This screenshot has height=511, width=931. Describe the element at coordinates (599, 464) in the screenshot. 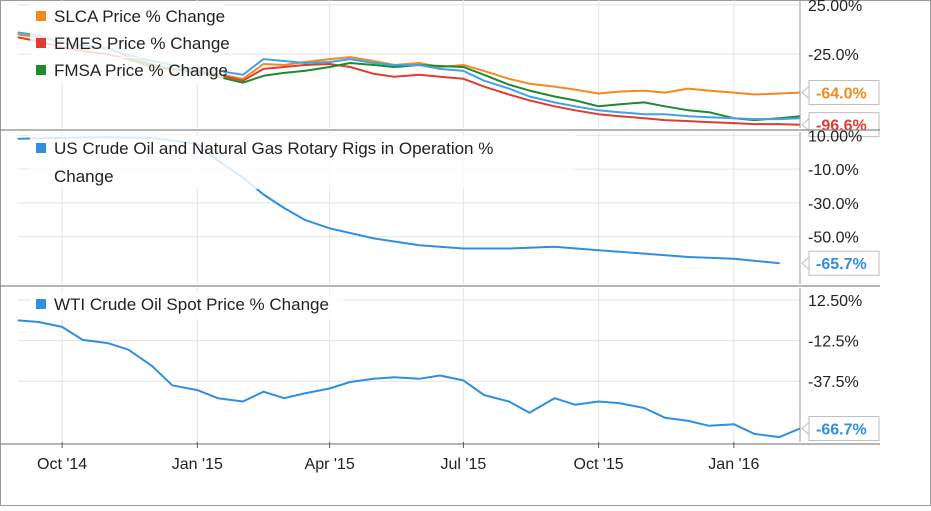

I see `x-tick-label: Oct '15` at that location.